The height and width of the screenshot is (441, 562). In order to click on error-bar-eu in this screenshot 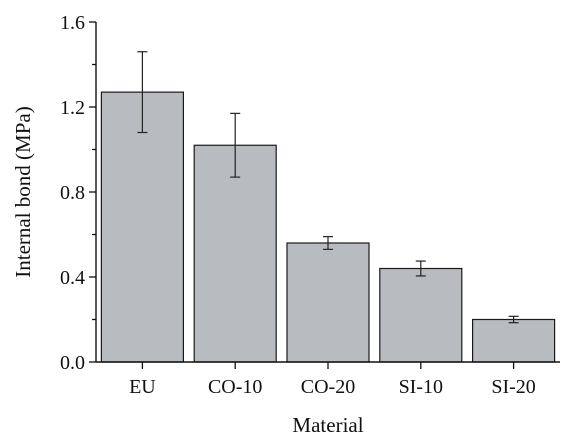, I will do `click(142, 92)`.